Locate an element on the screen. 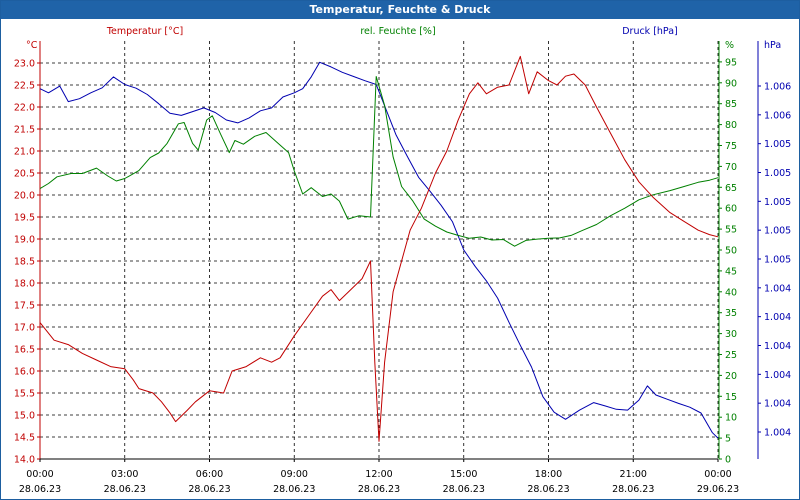  humidity-tick-label: 35 is located at coordinates (731, 313).